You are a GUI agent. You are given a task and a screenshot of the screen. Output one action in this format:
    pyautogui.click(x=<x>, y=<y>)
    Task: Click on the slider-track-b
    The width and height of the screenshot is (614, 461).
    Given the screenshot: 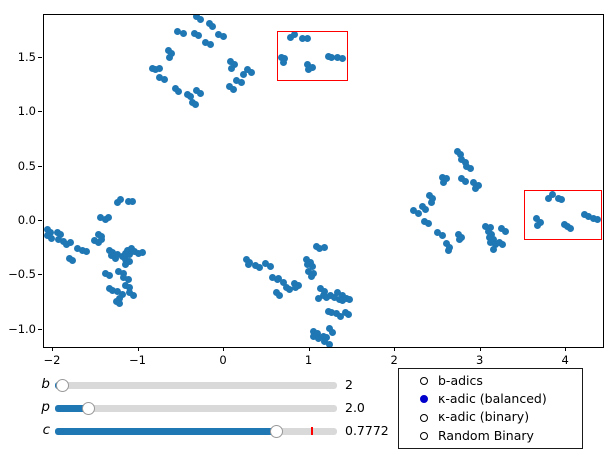 What is the action you would take?
    pyautogui.click(x=196, y=385)
    